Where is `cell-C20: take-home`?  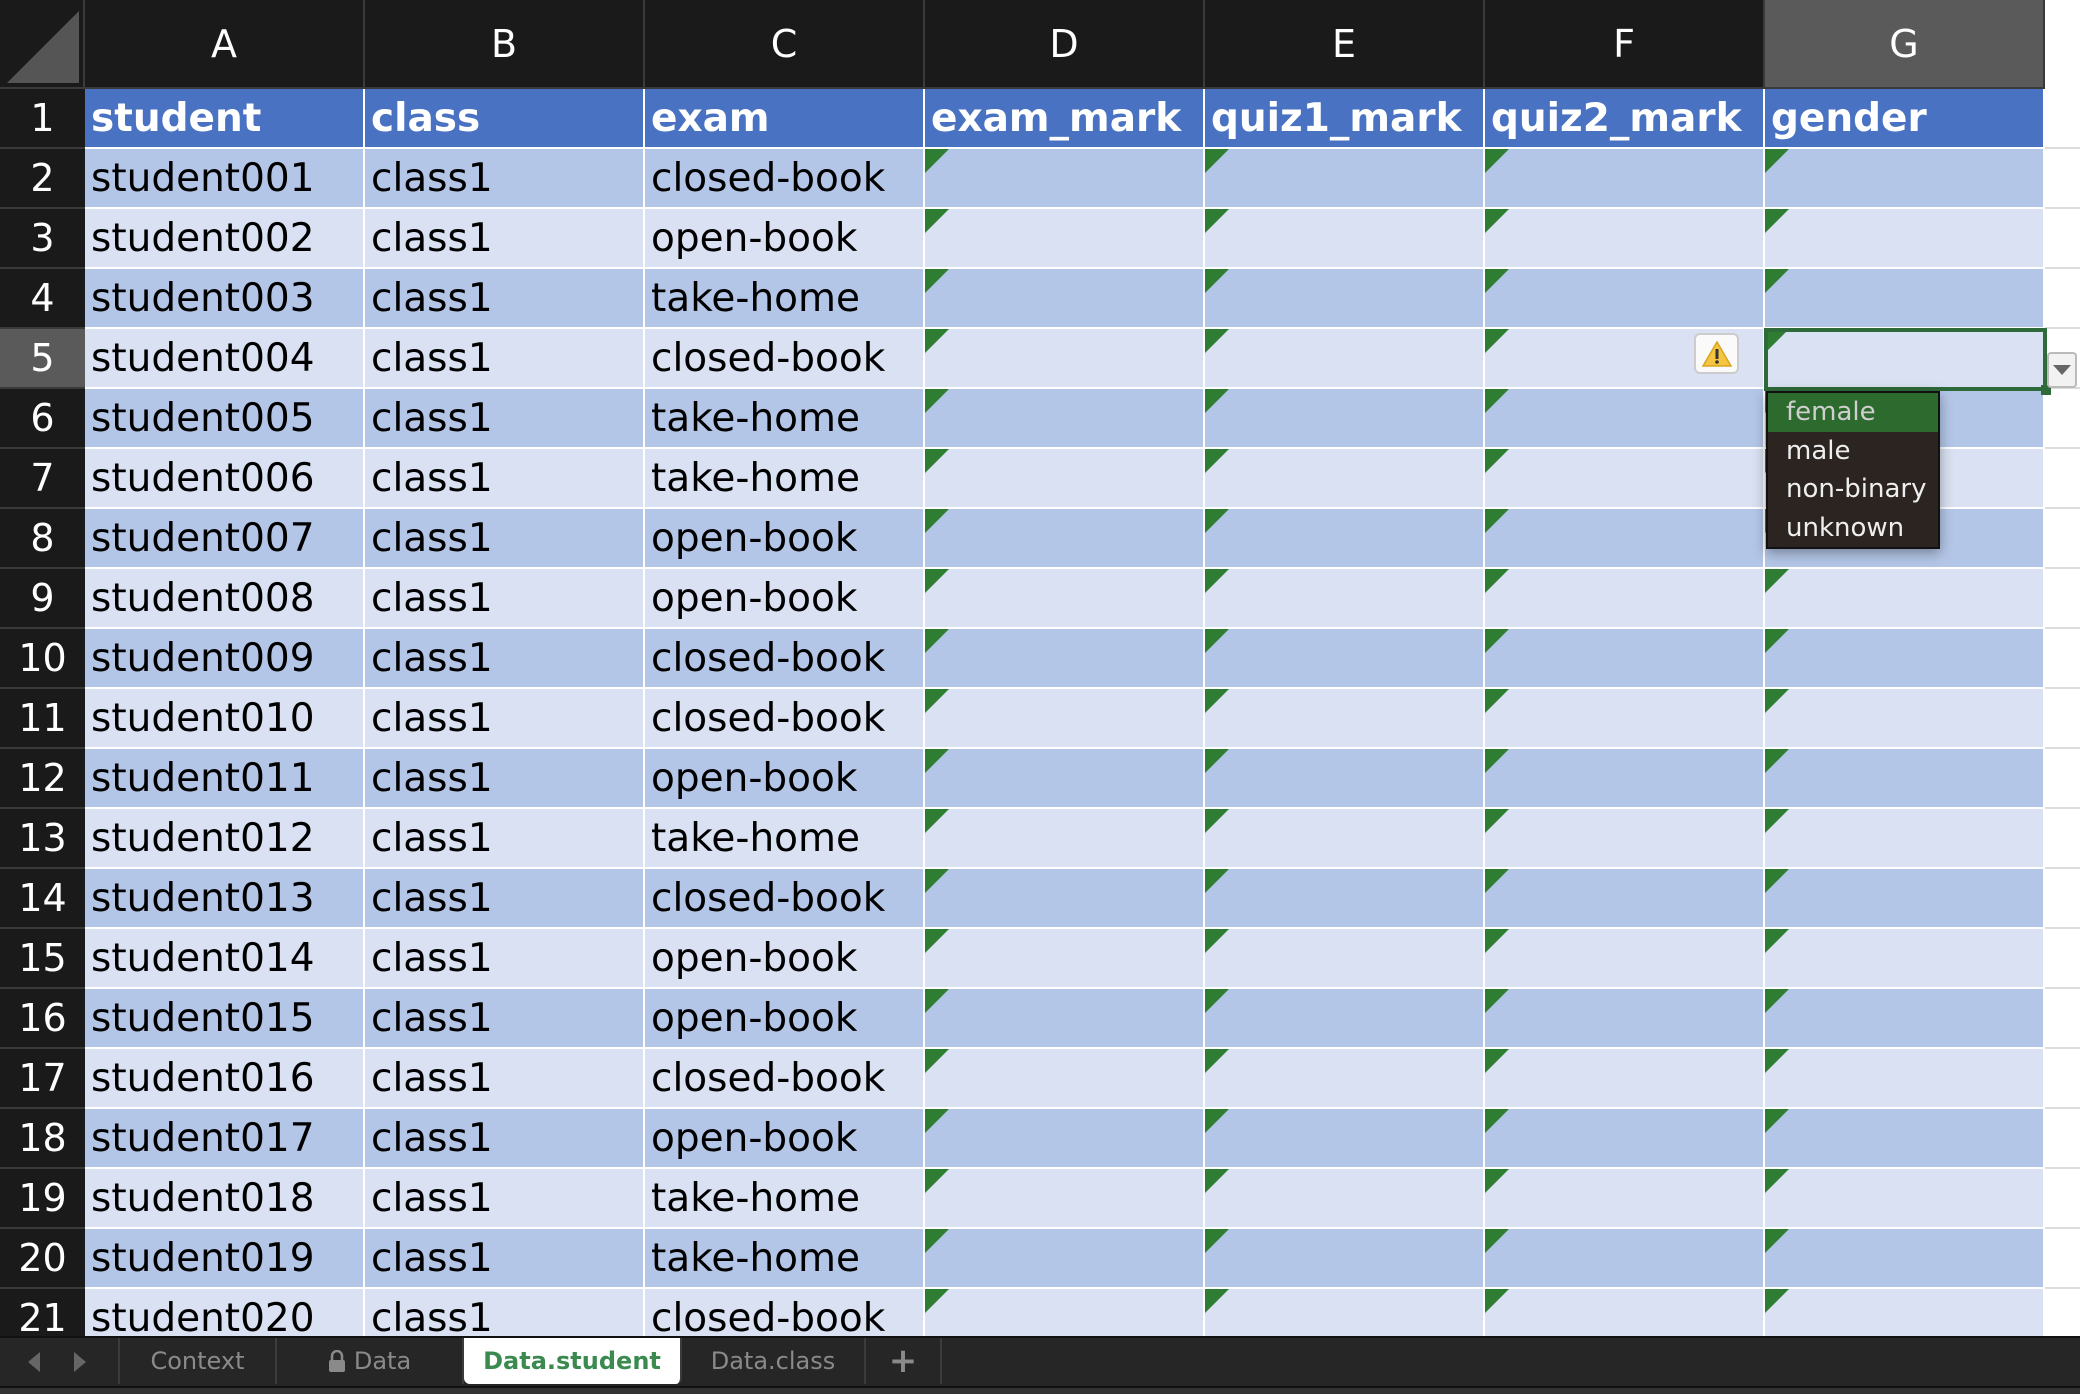
cell-C20: take-home is located at coordinates (785, 1259).